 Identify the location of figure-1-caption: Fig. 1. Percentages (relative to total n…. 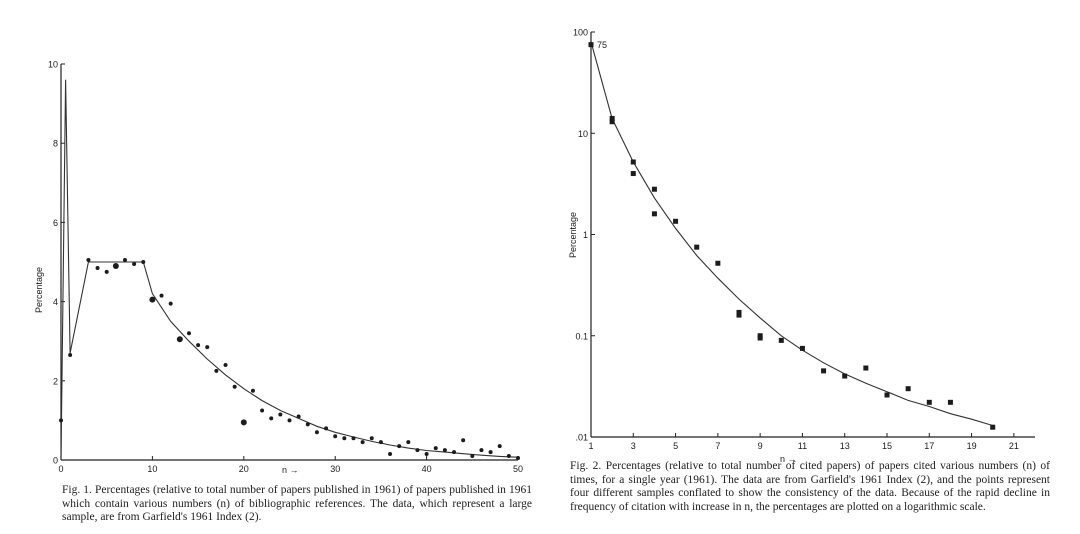
(297, 503).